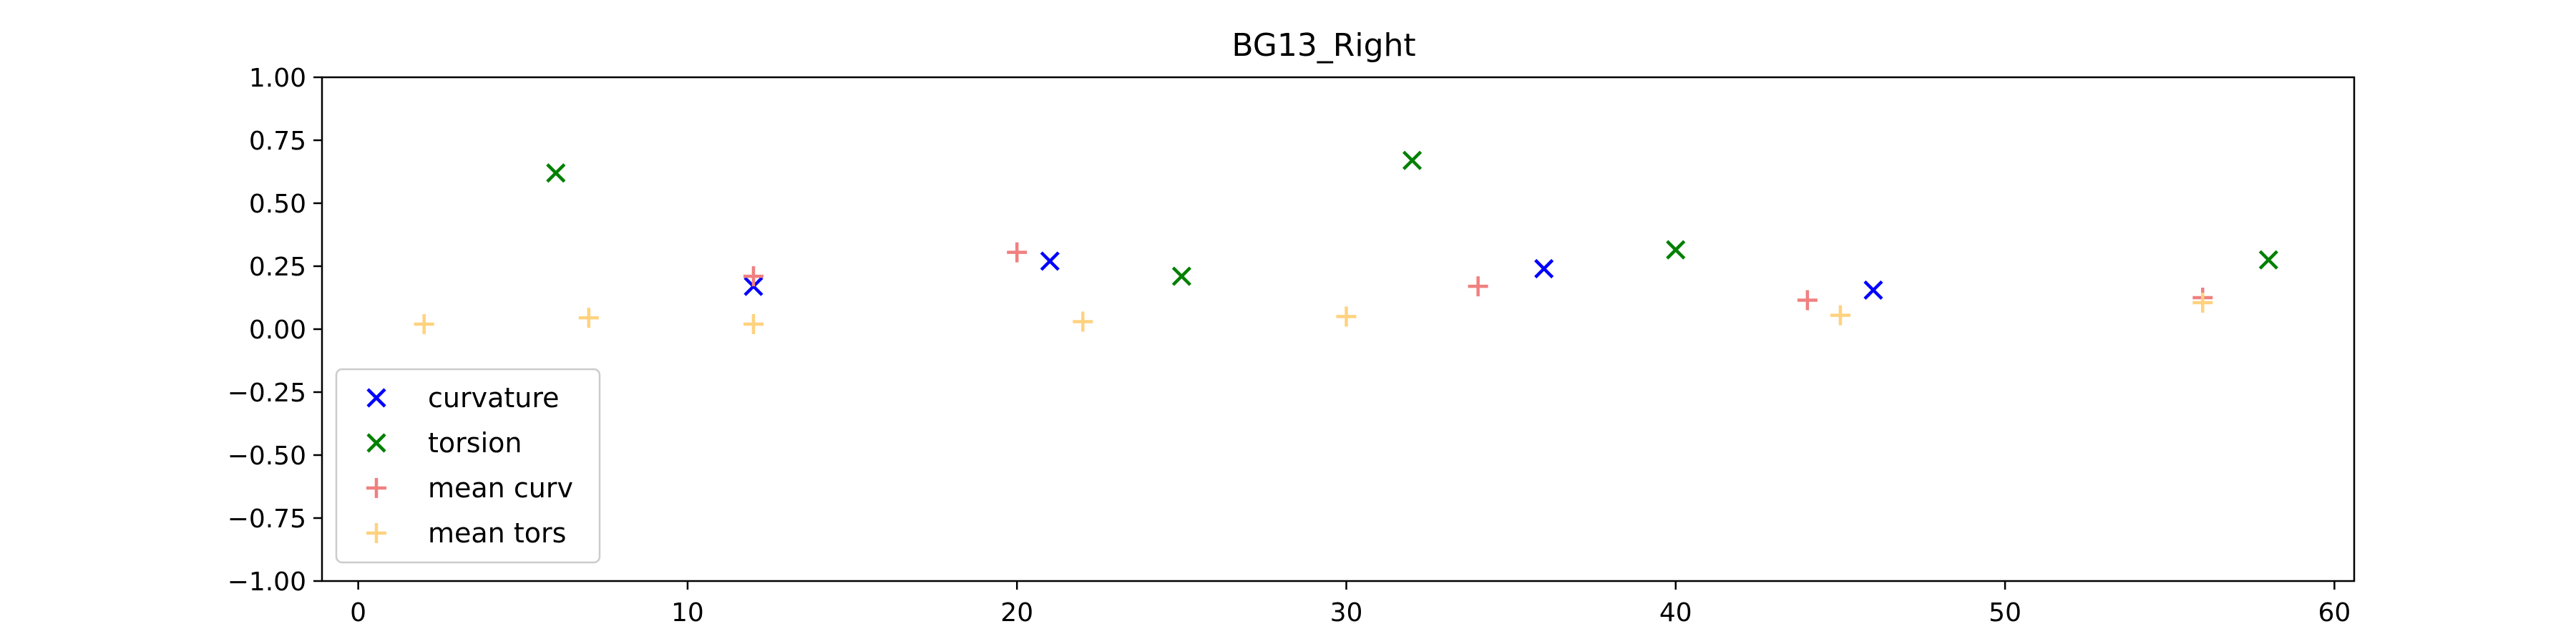 The image size is (2576, 644). I want to click on y-tick-label: 0.25, so click(277, 267).